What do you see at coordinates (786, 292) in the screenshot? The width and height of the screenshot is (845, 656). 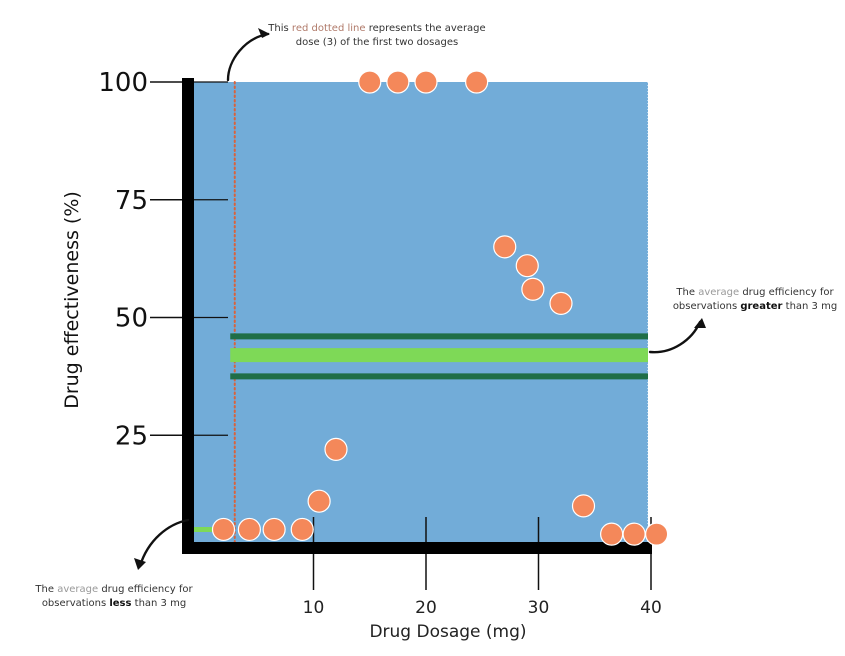 I see `annotation-right-suffix: drug efficiency for` at bounding box center [786, 292].